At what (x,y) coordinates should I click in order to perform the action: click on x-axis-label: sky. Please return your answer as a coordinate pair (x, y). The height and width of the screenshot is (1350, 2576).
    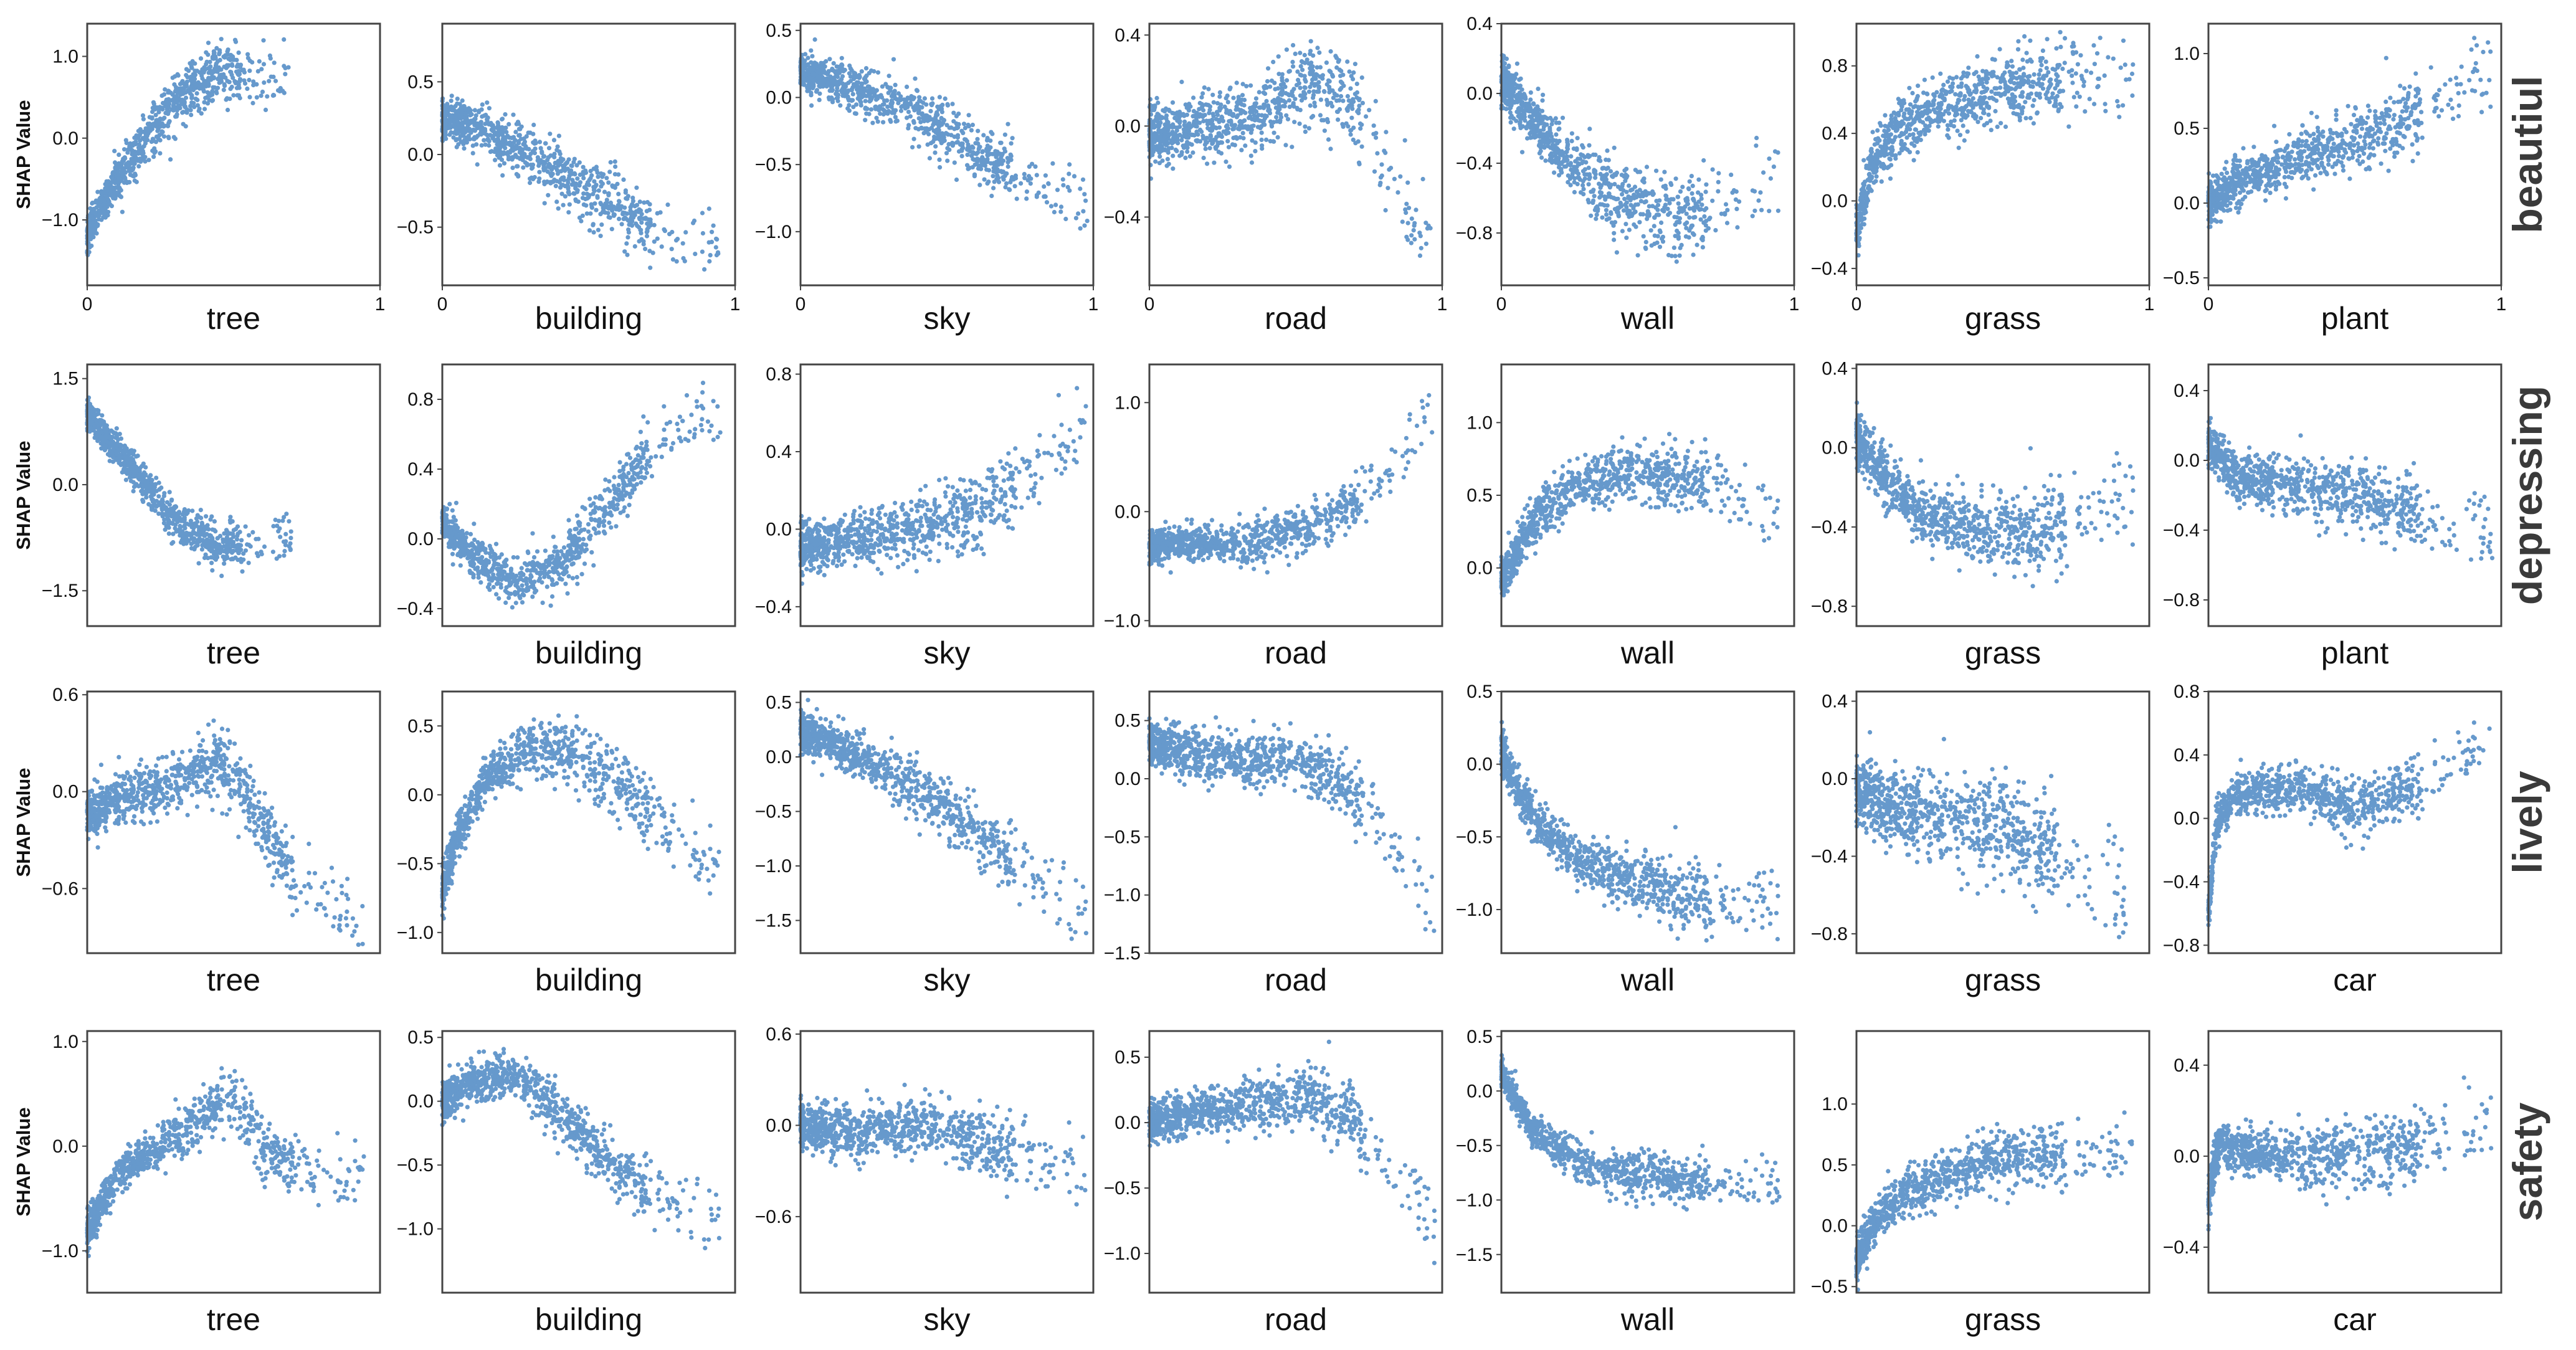
    Looking at the image, I should click on (947, 319).